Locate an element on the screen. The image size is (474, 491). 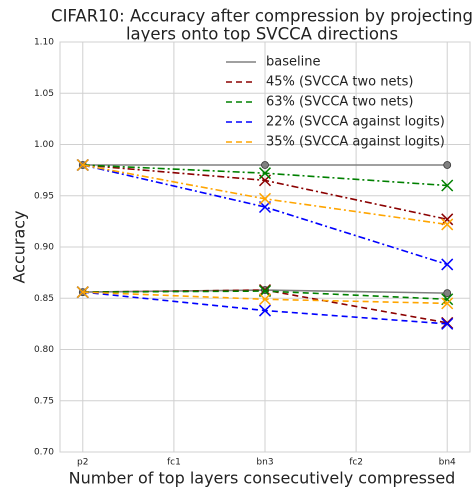
y-tick-label: 1.00 is located at coordinates (44, 145).